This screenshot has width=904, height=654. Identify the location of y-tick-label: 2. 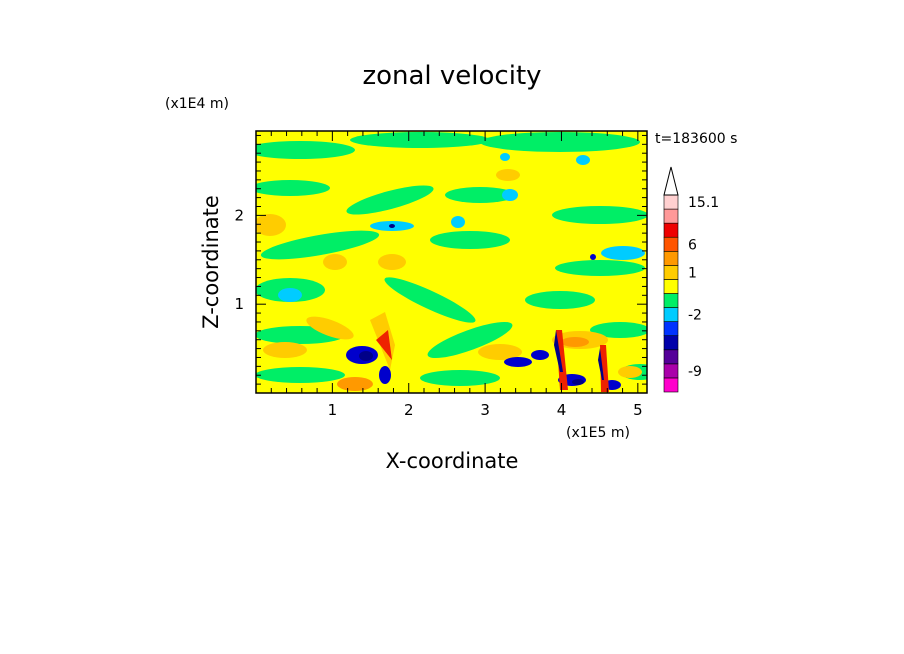
(239, 215).